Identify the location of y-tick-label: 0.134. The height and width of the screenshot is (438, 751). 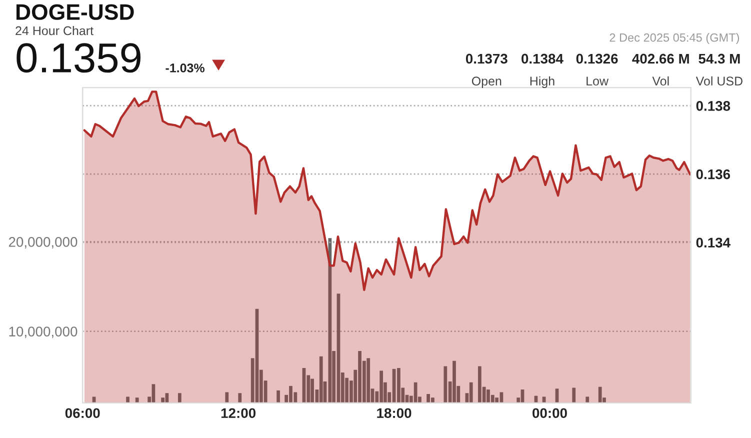
(713, 243).